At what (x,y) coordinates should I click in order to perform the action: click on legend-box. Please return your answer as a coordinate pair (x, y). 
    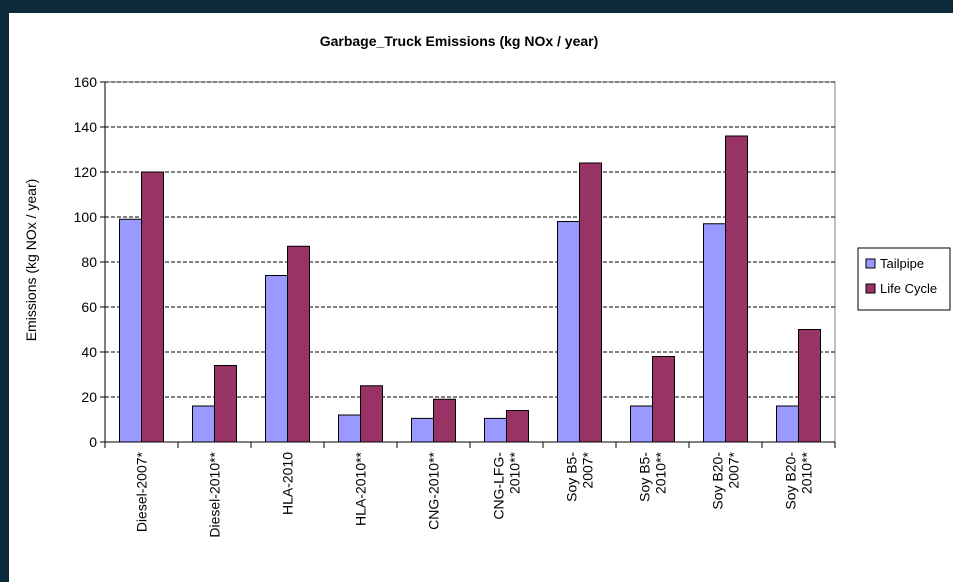
    Looking at the image, I should click on (904, 279).